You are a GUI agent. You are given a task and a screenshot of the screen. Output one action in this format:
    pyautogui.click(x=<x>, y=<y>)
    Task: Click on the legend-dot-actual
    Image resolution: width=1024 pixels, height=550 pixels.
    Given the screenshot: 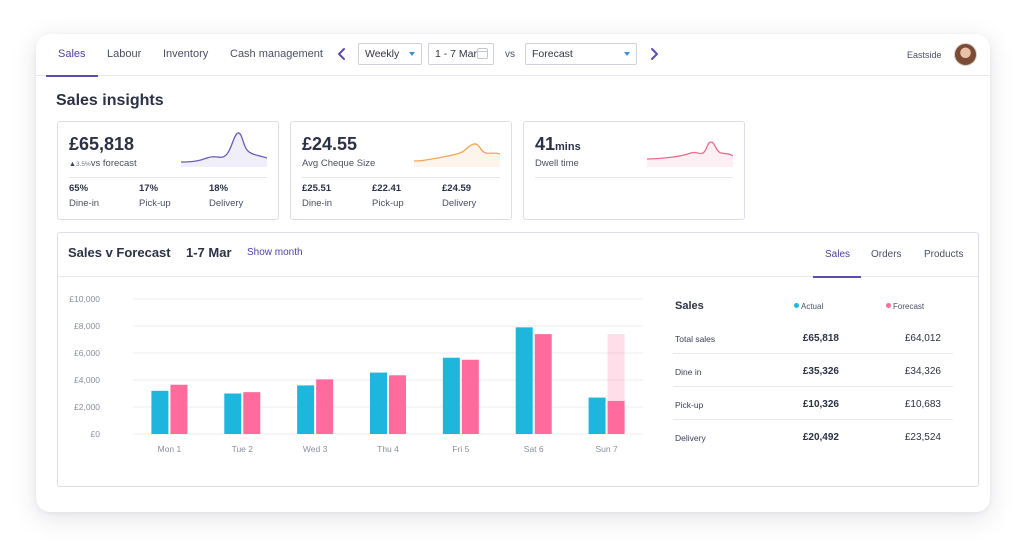 What is the action you would take?
    pyautogui.click(x=796, y=305)
    